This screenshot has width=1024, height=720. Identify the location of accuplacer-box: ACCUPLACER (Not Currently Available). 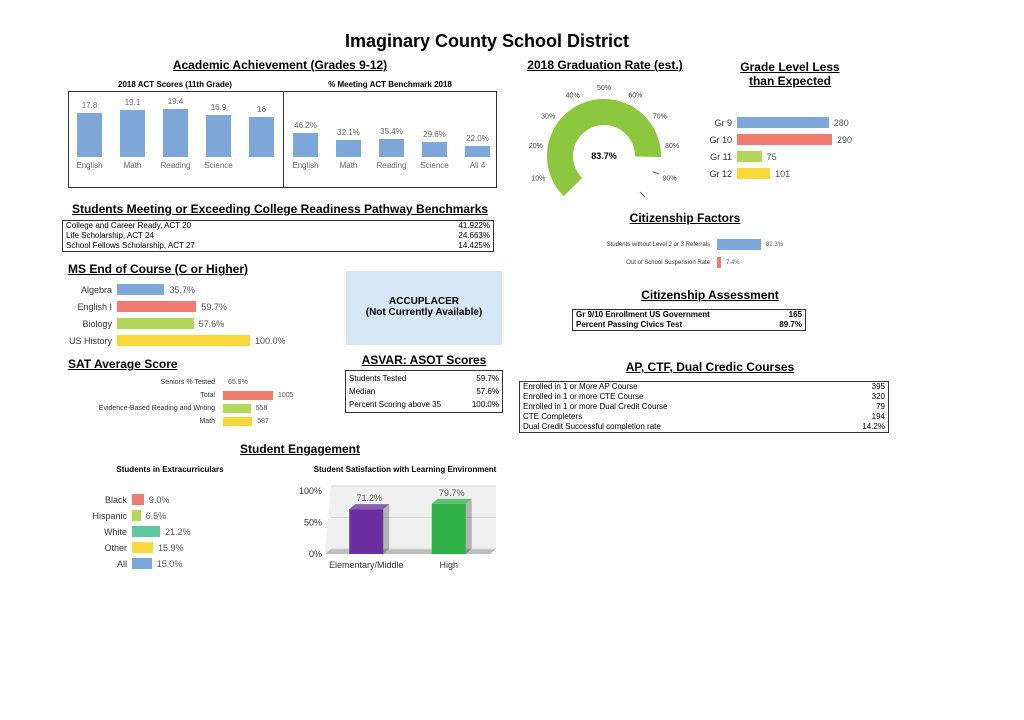
(424, 308).